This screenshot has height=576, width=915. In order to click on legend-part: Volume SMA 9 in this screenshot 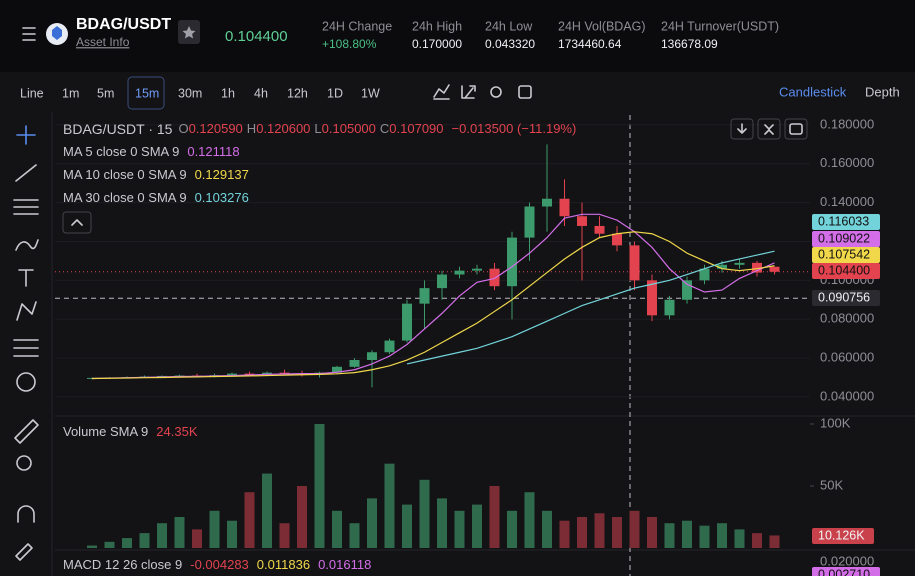, I will do `click(105, 431)`.